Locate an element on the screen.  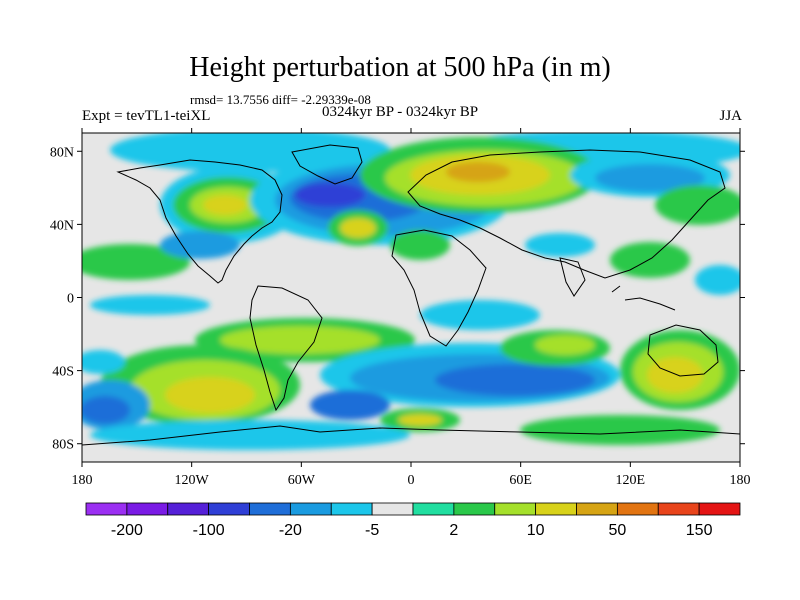
colorbar-label: 150 is located at coordinates (699, 530).